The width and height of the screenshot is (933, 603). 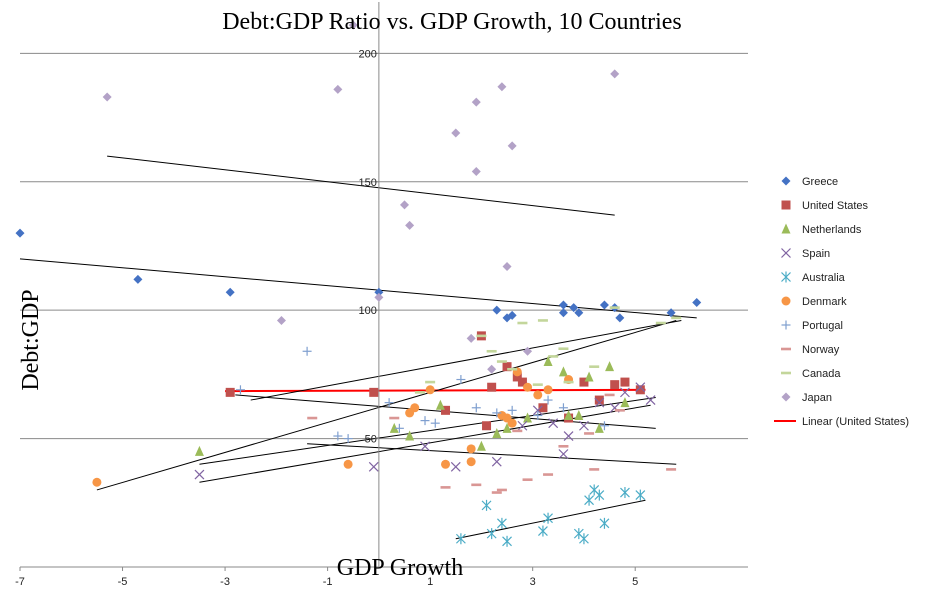 I want to click on legend-marker-greece, so click(x=786, y=181).